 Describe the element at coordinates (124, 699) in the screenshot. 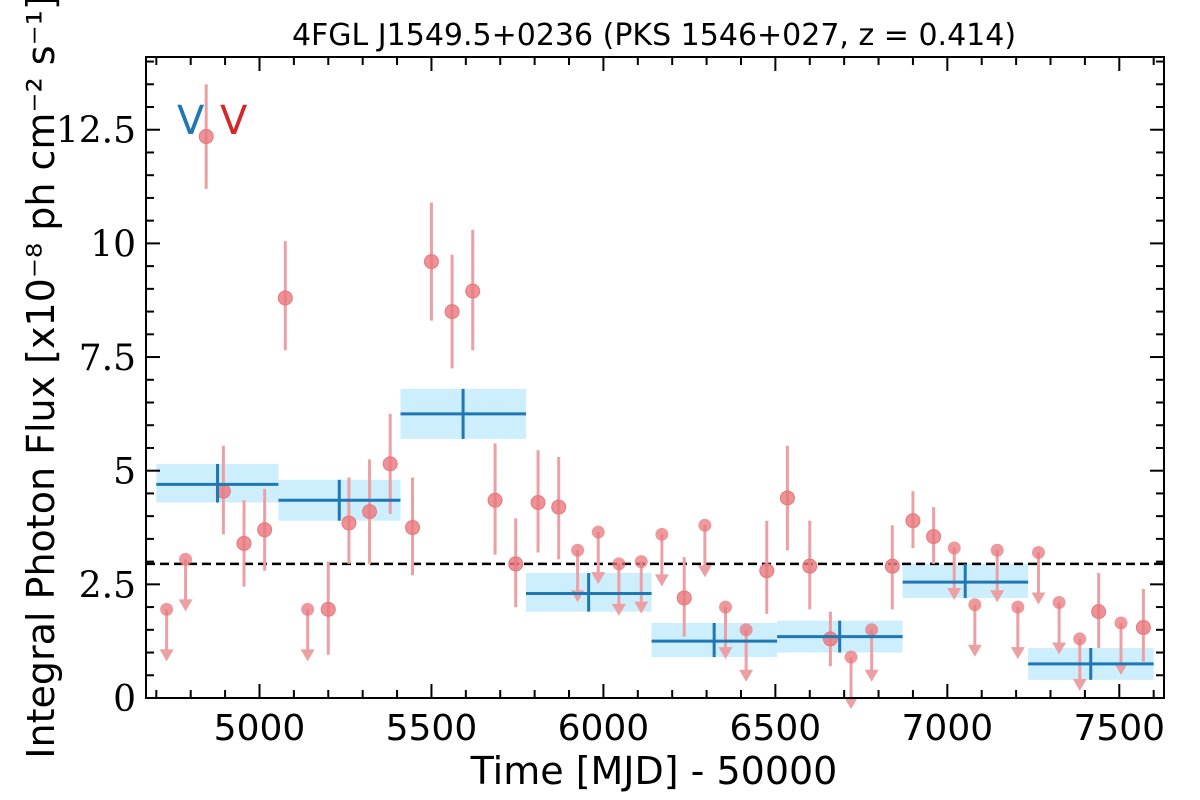

I see `y-tick-label-0: 0` at that location.